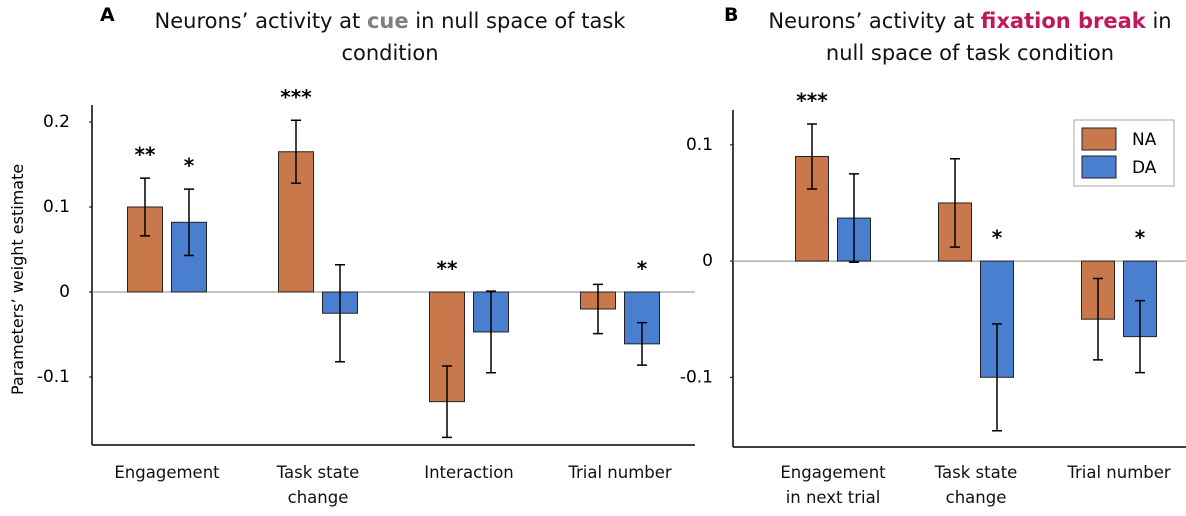  I want to click on title-part: fixation break, so click(1063, 21).